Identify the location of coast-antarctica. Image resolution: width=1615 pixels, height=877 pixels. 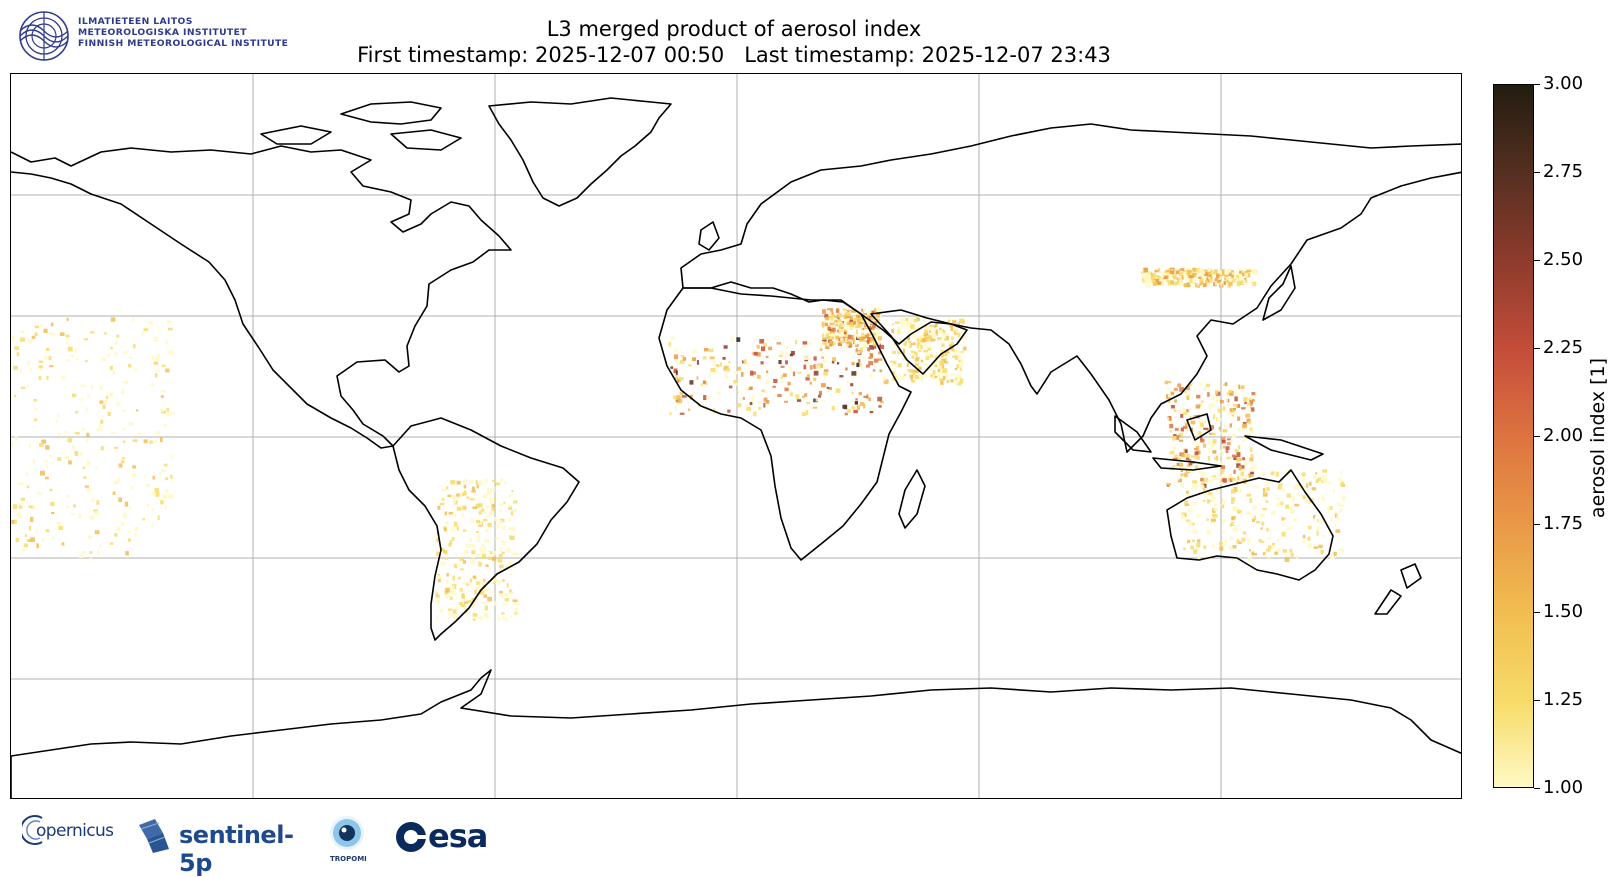
(736, 733).